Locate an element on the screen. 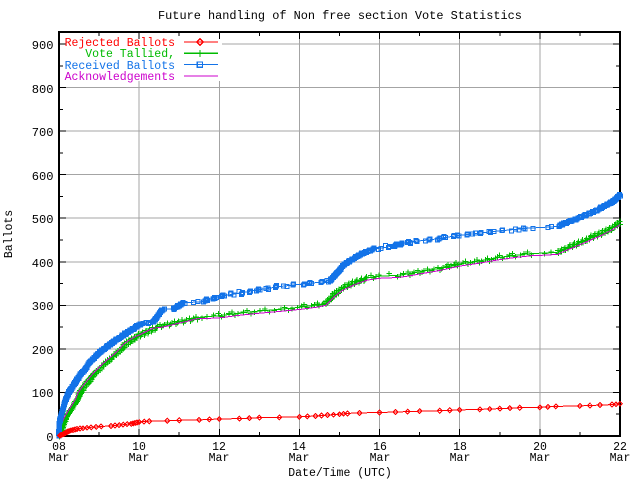 Image resolution: width=640 pixels, height=485 pixels. svg-text: Date/Time (UTC) is located at coordinates (340, 473).